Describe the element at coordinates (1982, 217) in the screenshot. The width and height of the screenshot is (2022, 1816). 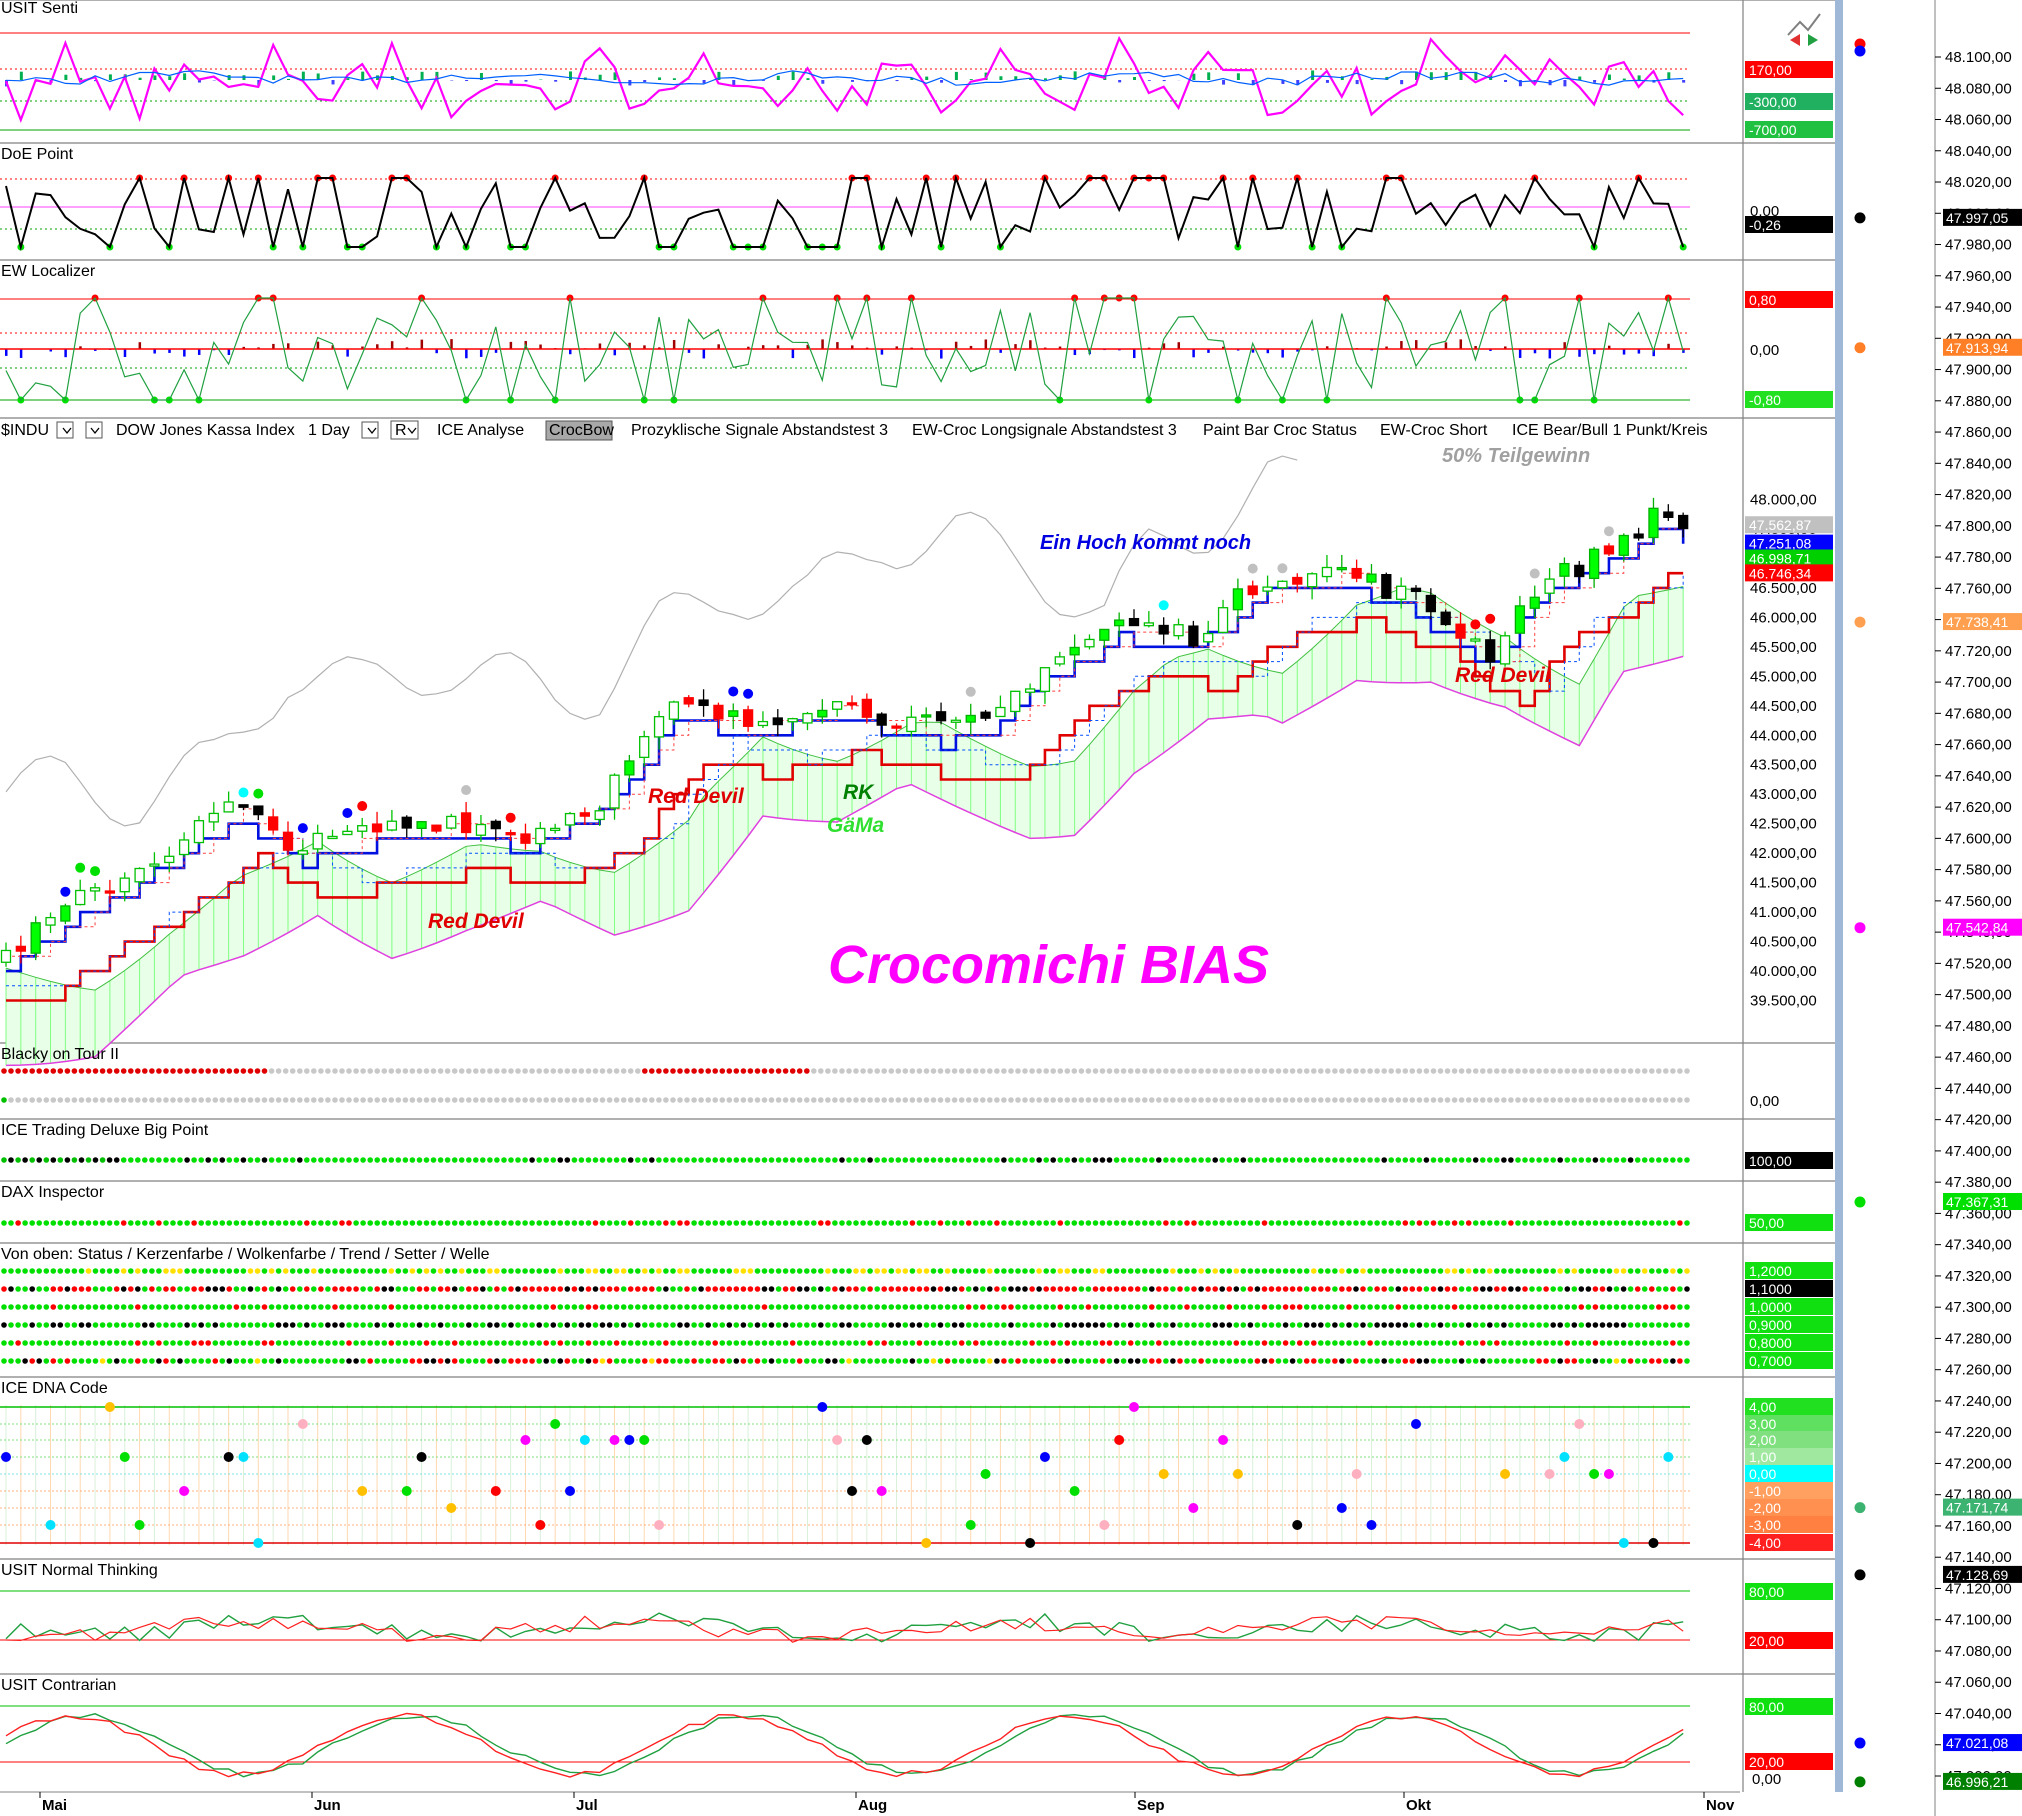
I see `axis-price-tag: 47.997,05` at that location.